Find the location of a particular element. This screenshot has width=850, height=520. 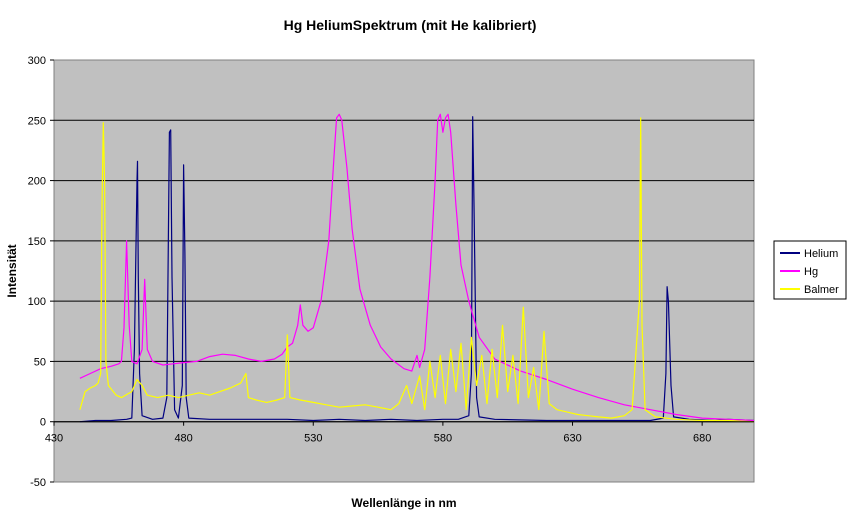

x-tick-label: 530 is located at coordinates (313, 439).